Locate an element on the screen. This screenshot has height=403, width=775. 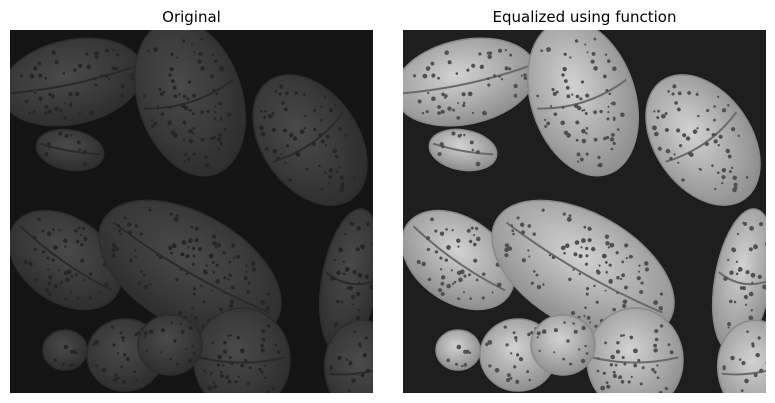
panel-title-equalized: Equalized using function is located at coordinates (584, 17).